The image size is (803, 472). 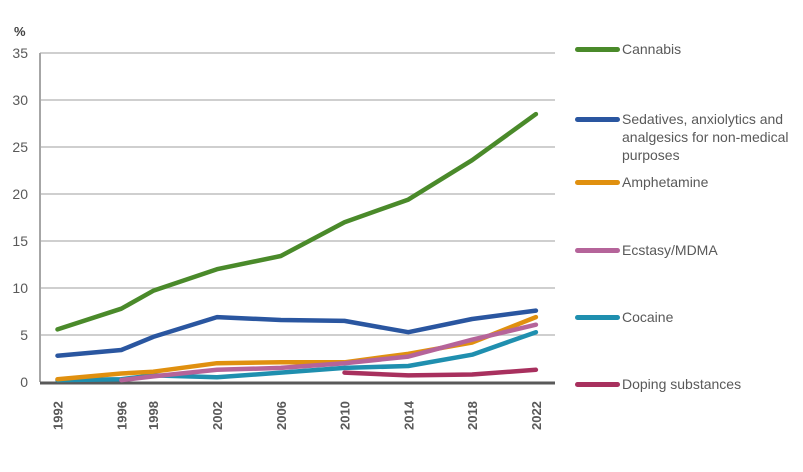 What do you see at coordinates (597, 49) in the screenshot?
I see `legend-swatch-cannabis` at bounding box center [597, 49].